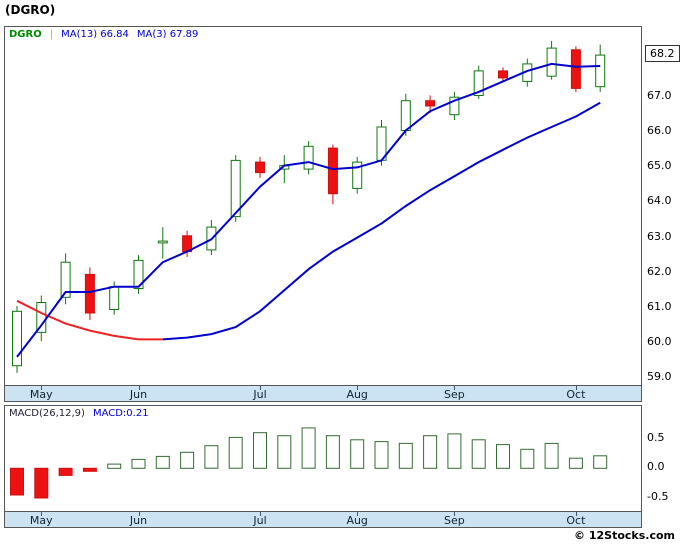  What do you see at coordinates (25, 34) in the screenshot?
I see `legend-symbol: DGRO` at bounding box center [25, 34].